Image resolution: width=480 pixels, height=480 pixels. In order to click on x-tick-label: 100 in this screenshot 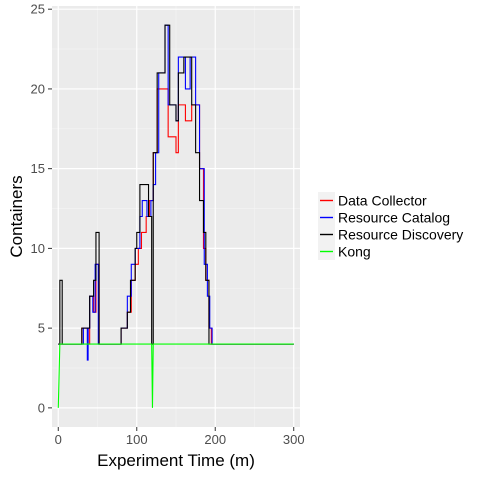, I will do `click(137, 439)`.